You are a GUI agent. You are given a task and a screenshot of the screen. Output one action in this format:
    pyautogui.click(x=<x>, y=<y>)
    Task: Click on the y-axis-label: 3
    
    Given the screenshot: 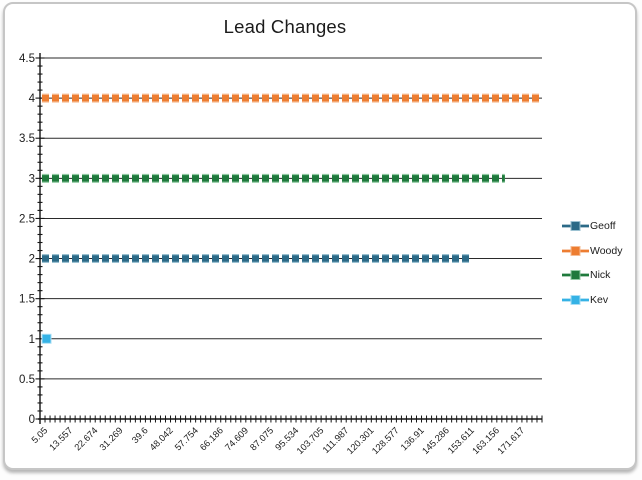 What is the action you would take?
    pyautogui.click(x=32, y=179)
    